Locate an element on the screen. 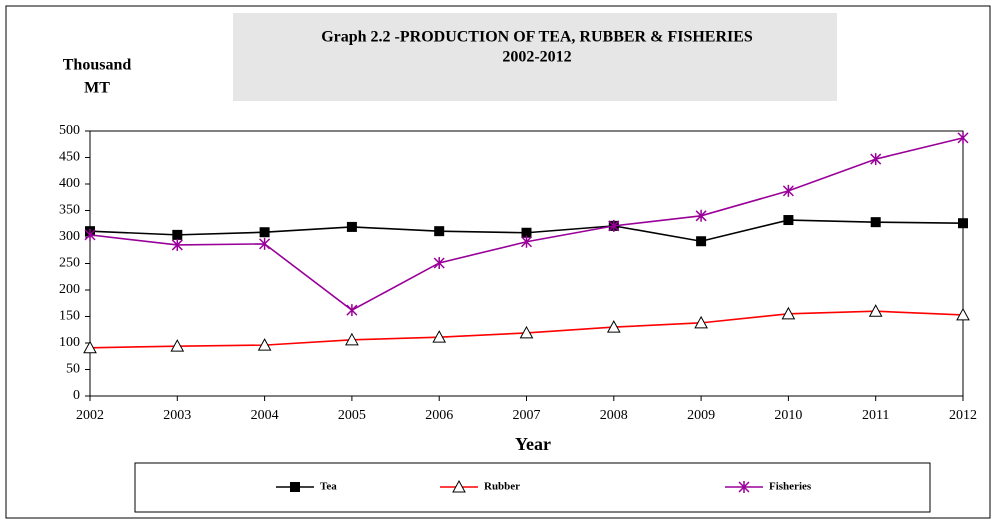 Image resolution: width=996 pixels, height=530 pixels. x-tick-label: 2011 is located at coordinates (875, 415).